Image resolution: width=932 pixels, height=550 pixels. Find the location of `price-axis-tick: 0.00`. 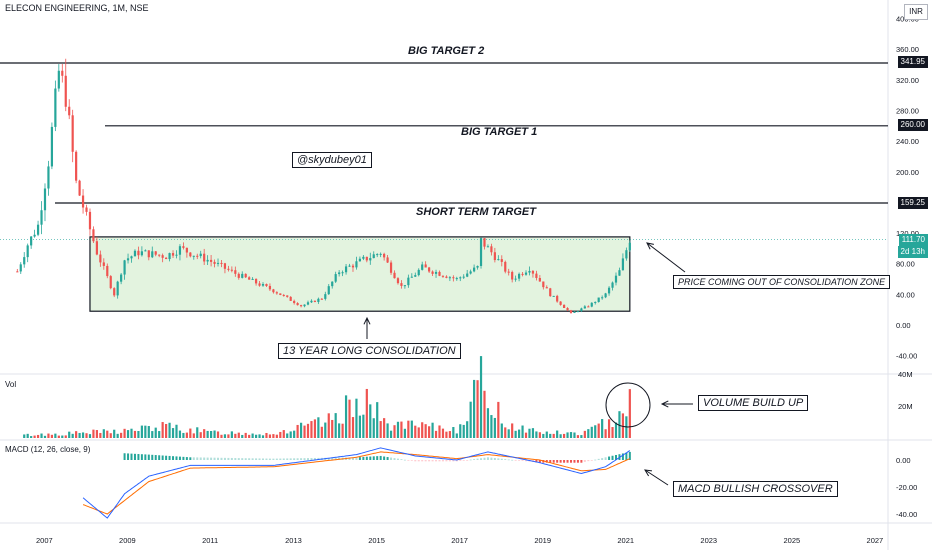

price-axis-tick: 0.00 is located at coordinates (903, 325).